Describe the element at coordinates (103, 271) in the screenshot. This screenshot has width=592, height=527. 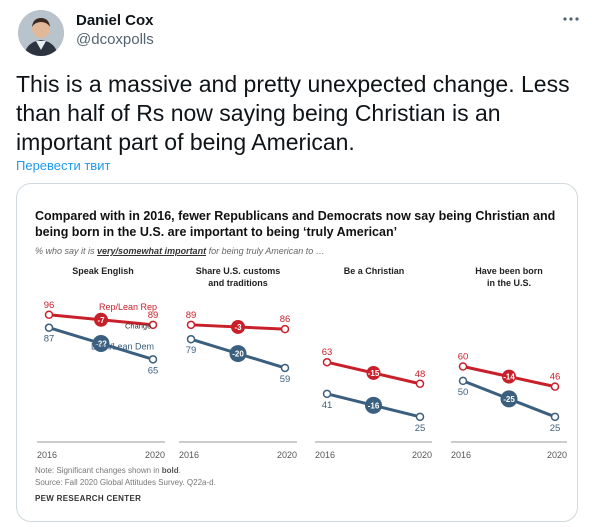
I see `panel-title: Speak English` at that location.